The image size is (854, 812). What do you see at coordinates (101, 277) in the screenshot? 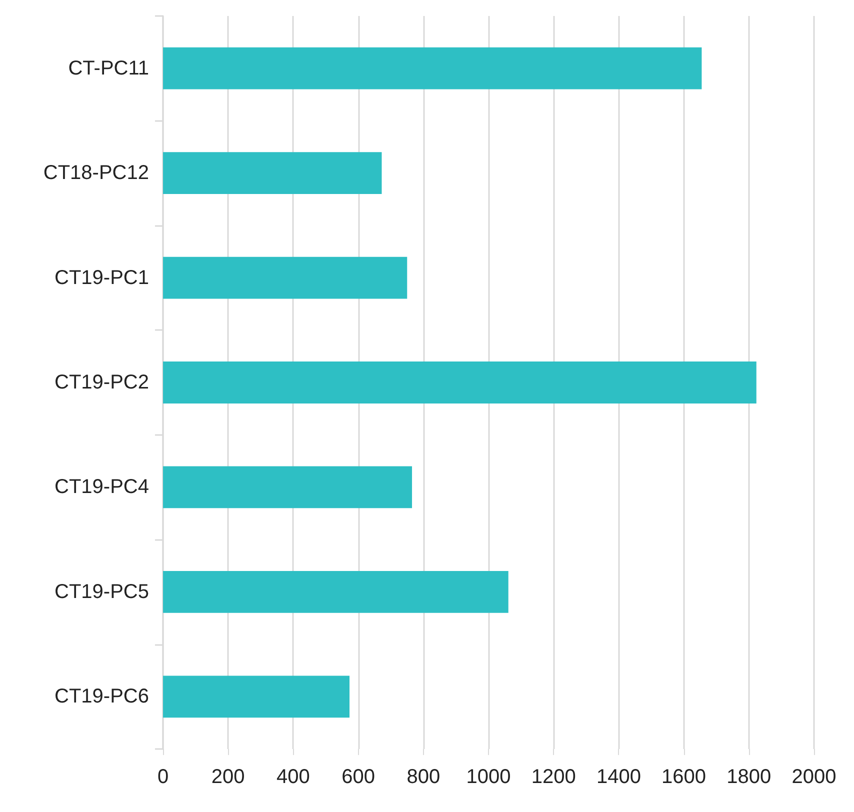
I see `y-tick-label: CT19-PC1` at bounding box center [101, 277].